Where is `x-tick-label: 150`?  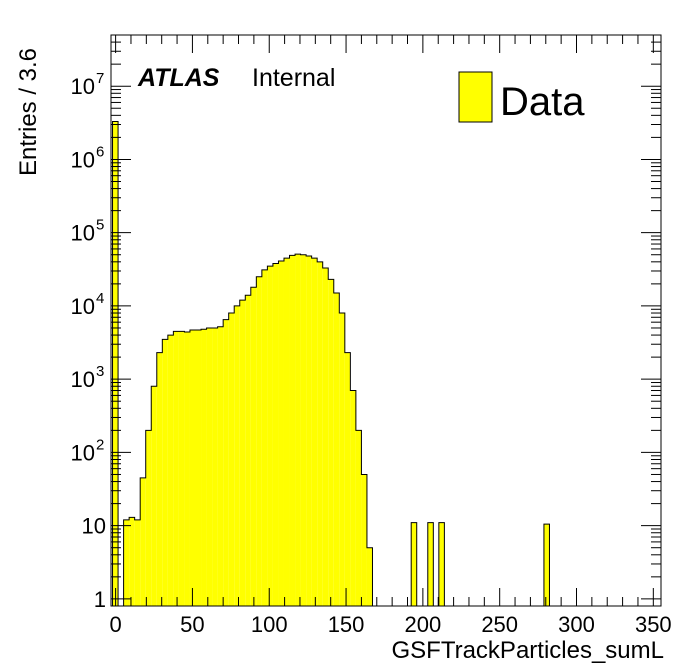 x-tick-label: 150 is located at coordinates (346, 624).